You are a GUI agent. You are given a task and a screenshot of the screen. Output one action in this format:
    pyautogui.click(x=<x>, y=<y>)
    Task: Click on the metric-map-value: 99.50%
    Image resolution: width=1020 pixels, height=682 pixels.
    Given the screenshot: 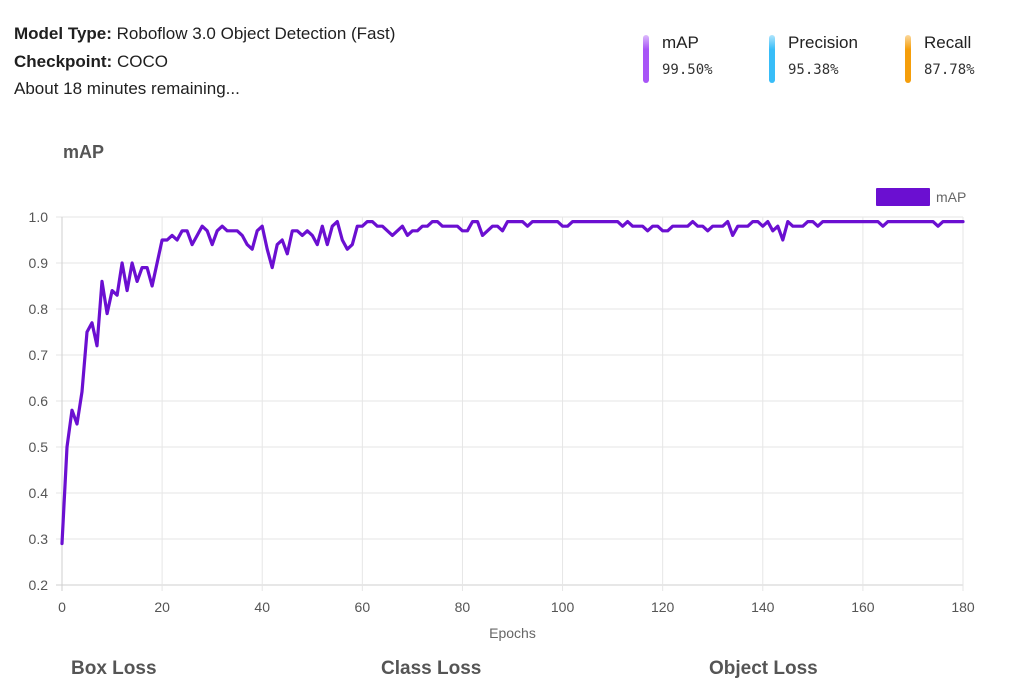 What is the action you would take?
    pyautogui.click(x=687, y=70)
    